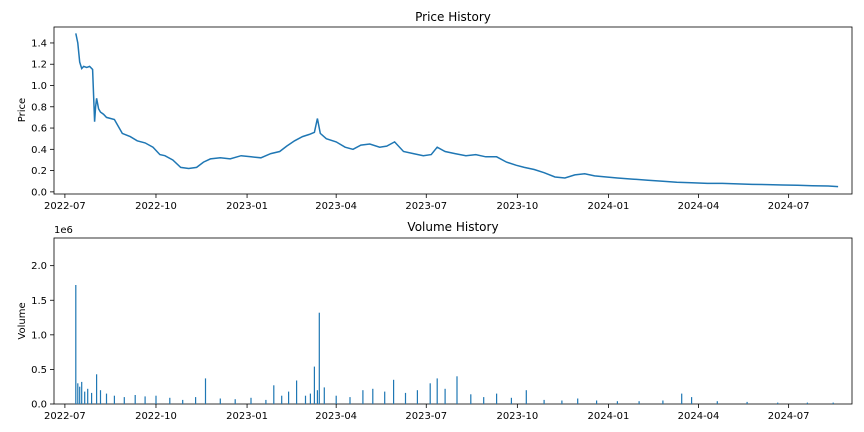 The width and height of the screenshot is (864, 432). I want to click on volume-x-tick-label: 2022-10, so click(156, 416).